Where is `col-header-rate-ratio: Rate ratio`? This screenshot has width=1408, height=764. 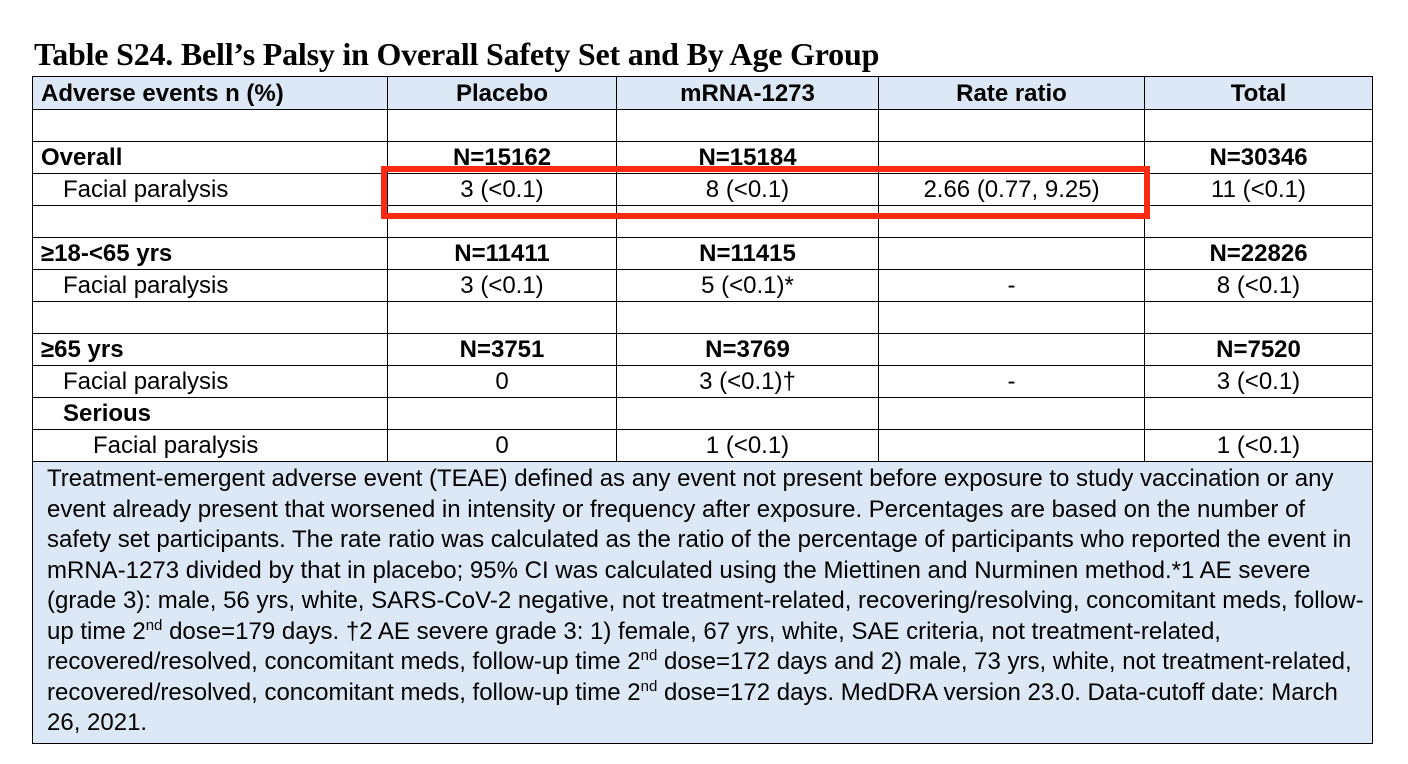
col-header-rate-ratio: Rate ratio is located at coordinates (1011, 93).